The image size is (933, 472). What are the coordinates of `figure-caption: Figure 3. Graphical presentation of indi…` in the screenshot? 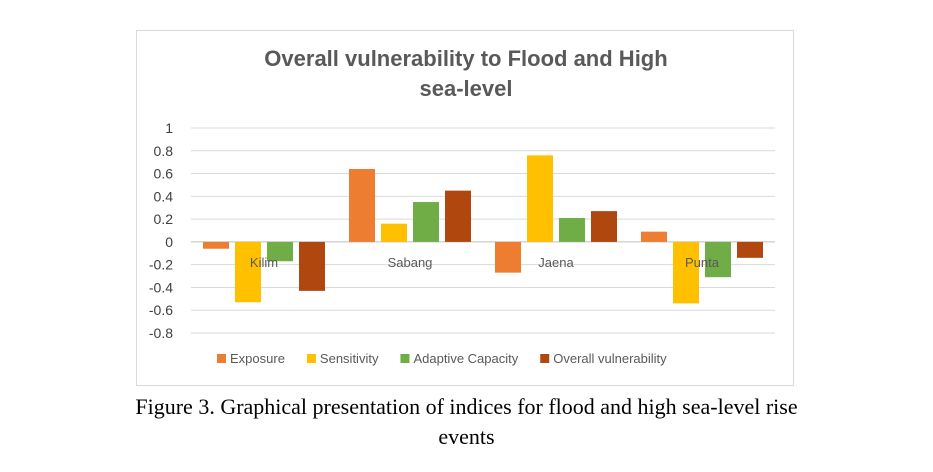 It's located at (466, 422).